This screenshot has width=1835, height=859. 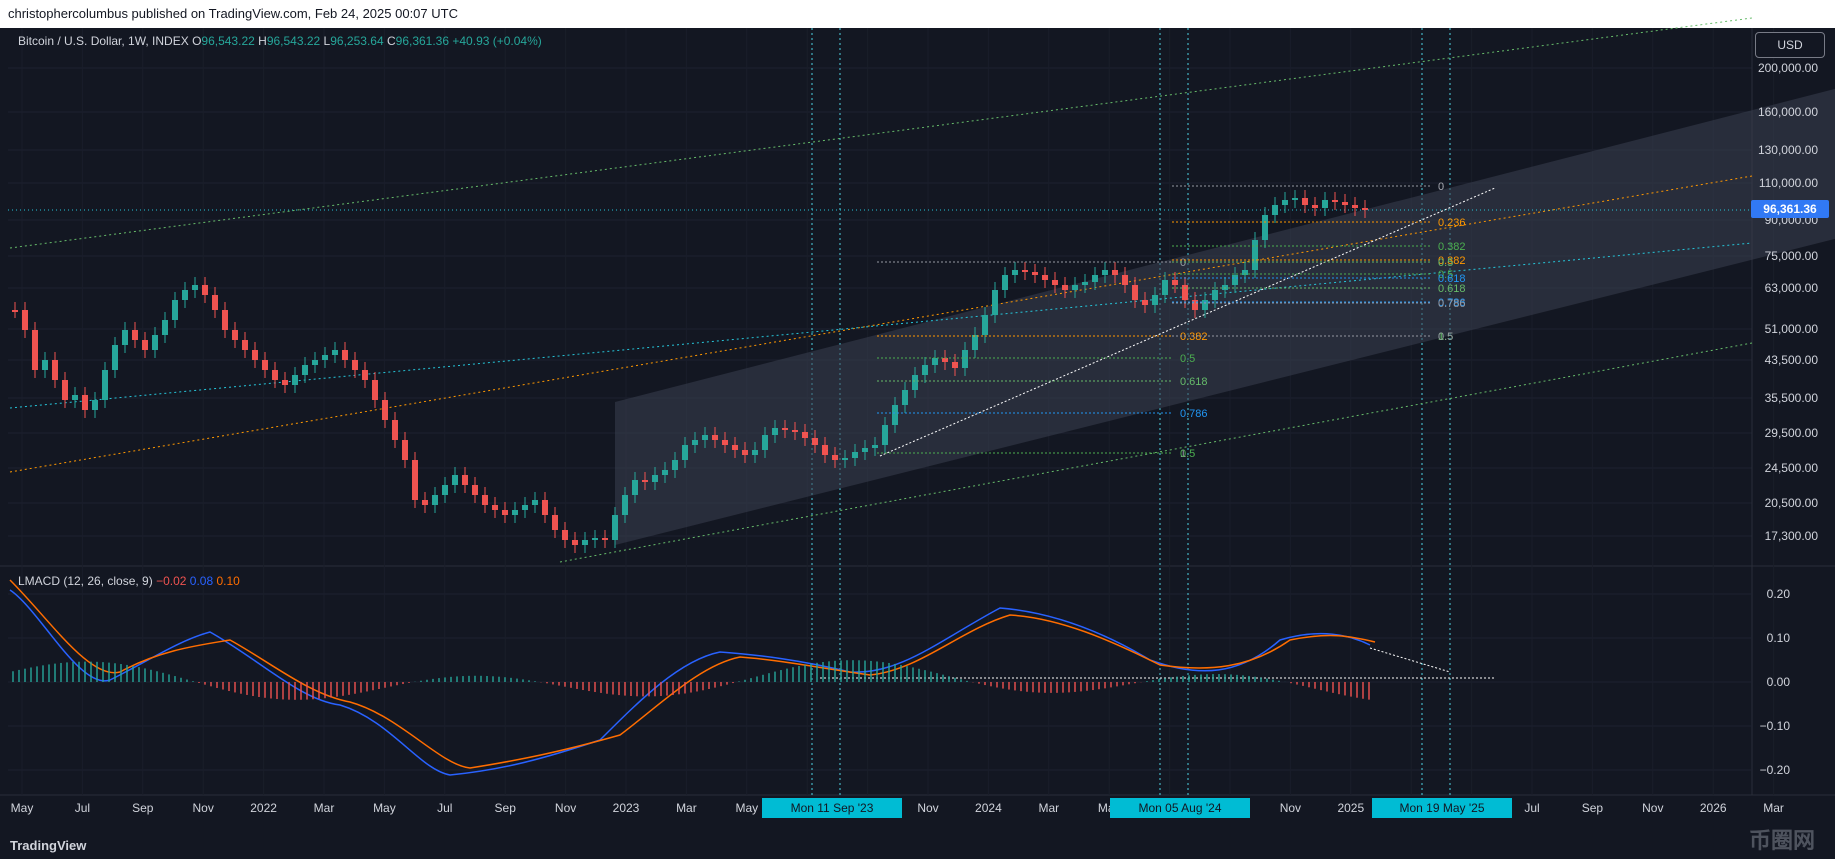 I want to click on time-tick-label: Sep, so click(x=143, y=808).